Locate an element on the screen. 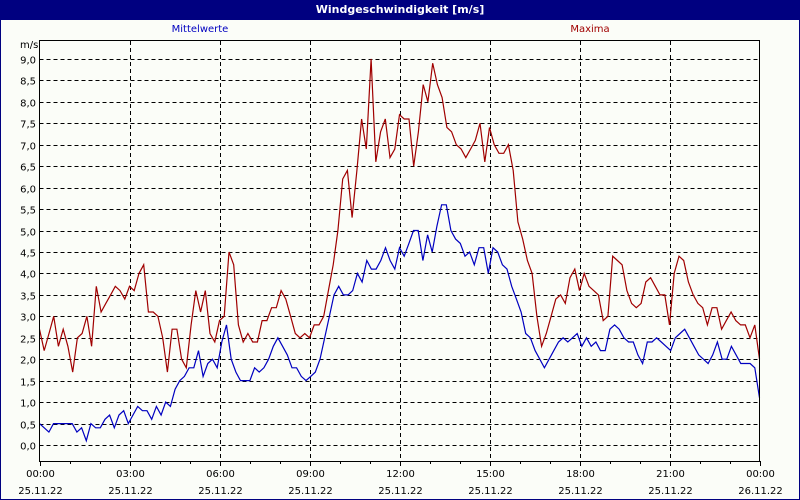 The image size is (800, 500). y-tick-label: 4,5 is located at coordinates (28, 254).